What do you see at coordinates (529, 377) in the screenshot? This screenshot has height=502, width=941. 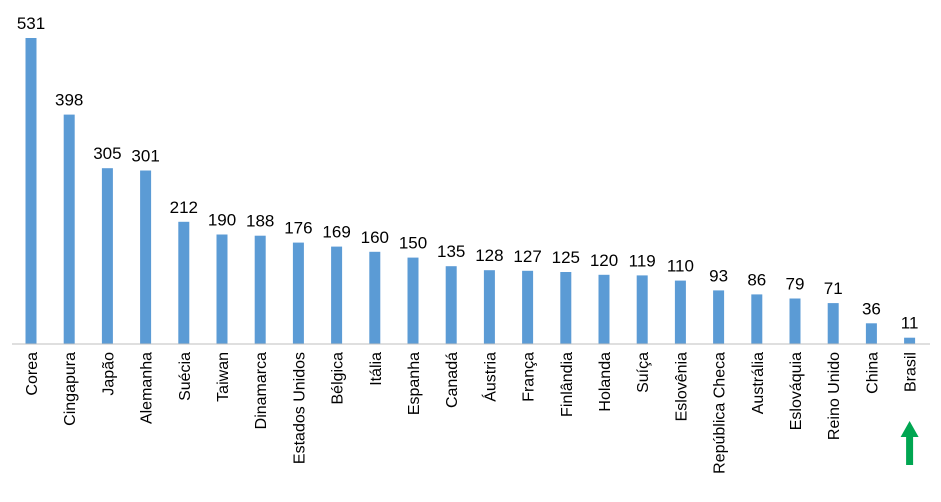 I see `category-label-franca: França` at bounding box center [529, 377].